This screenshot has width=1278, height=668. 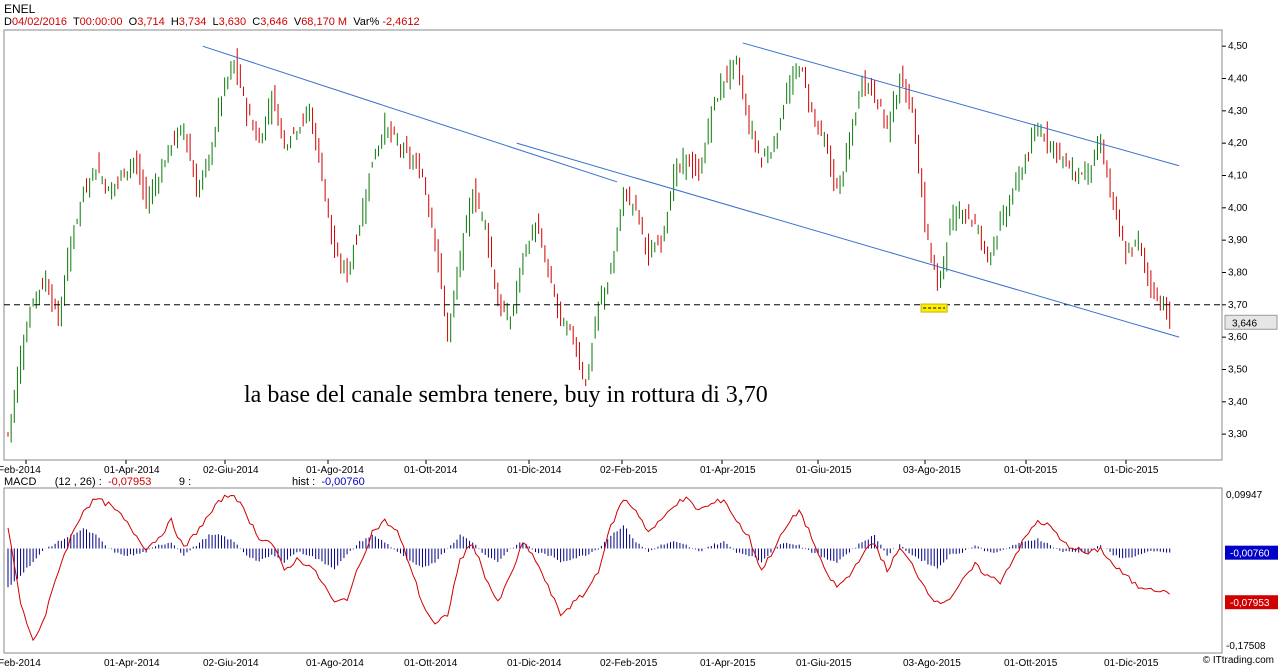 I want to click on y-tick-label: 4,50, so click(x=1238, y=46).